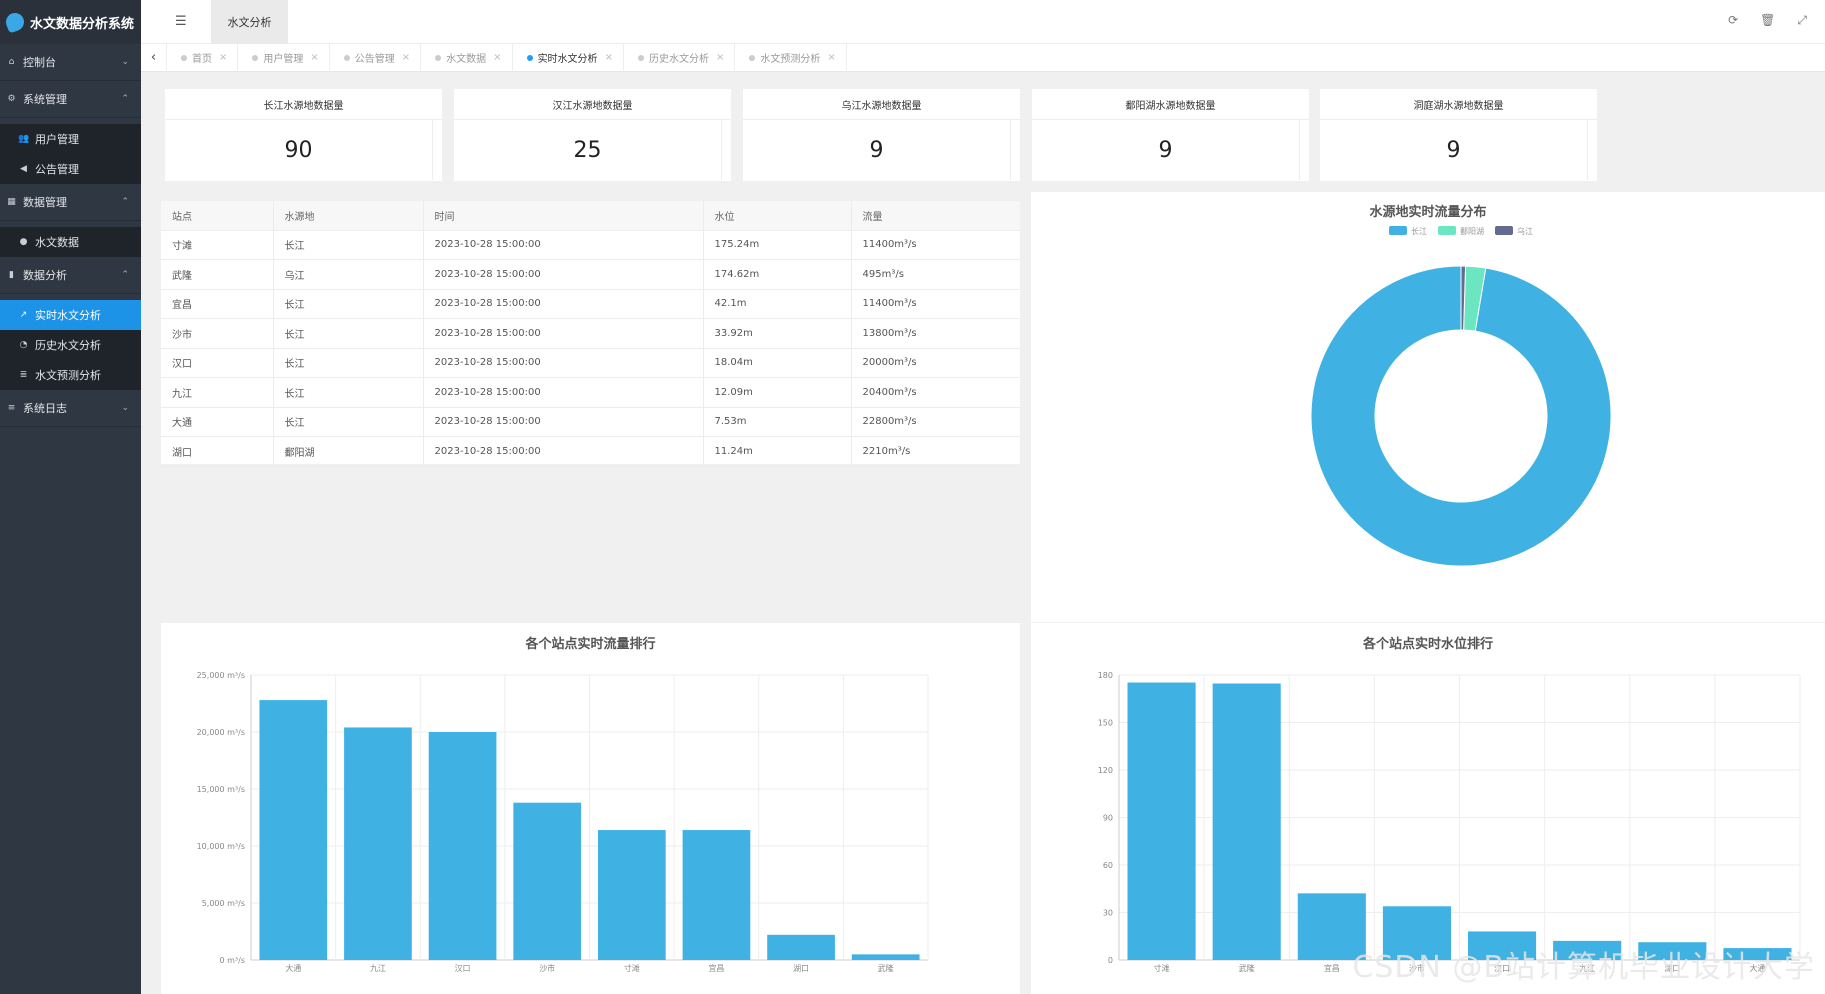  I want to click on y-tick-label: 25,000 m³/s, so click(221, 675).